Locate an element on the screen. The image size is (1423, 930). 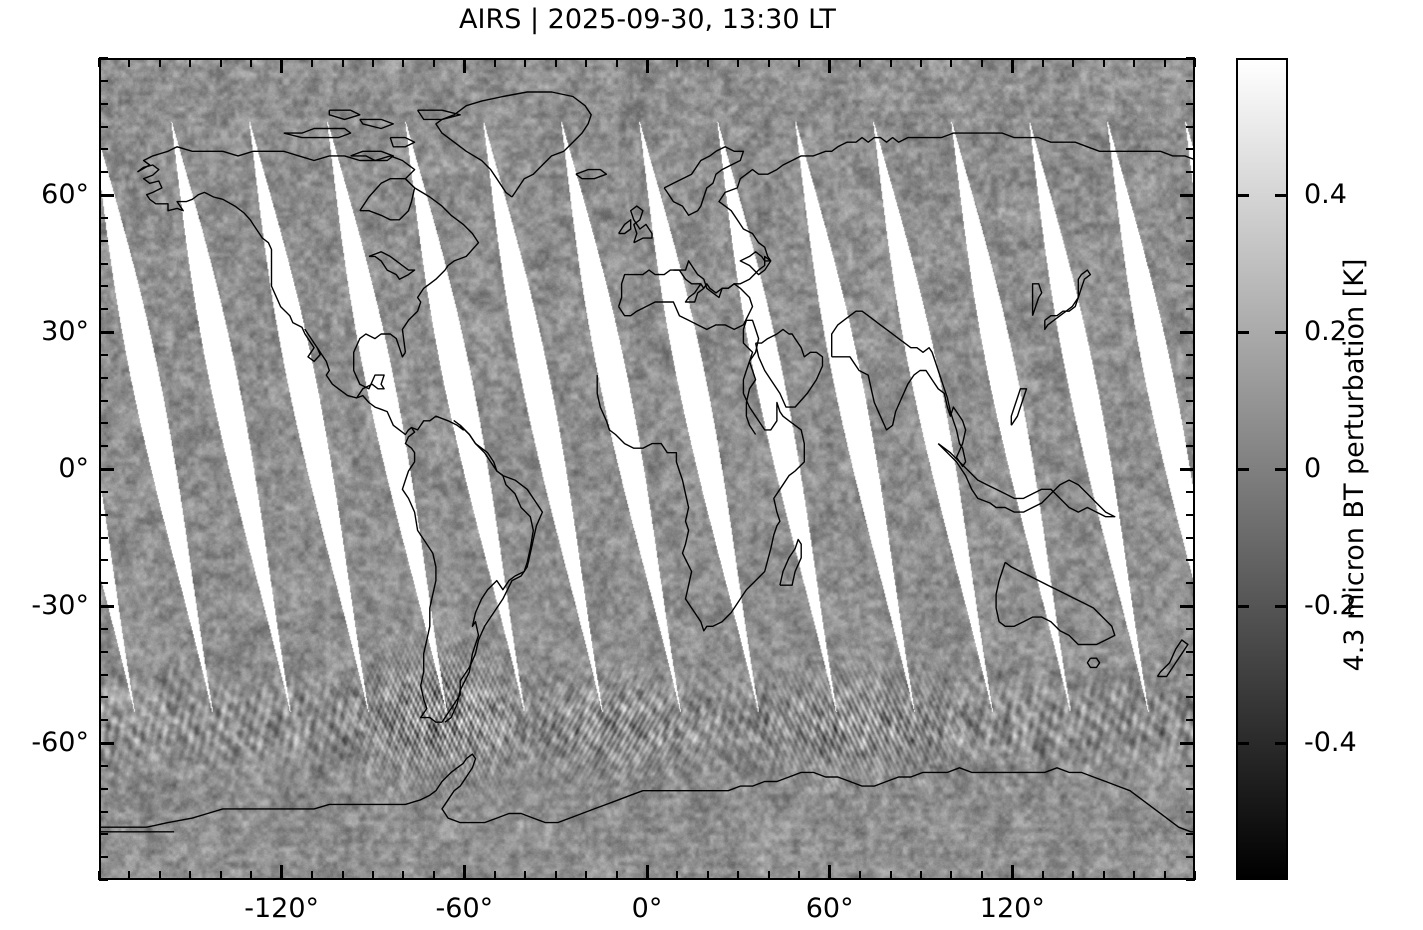
x-tick-top--60 is located at coordinates (464, 65).